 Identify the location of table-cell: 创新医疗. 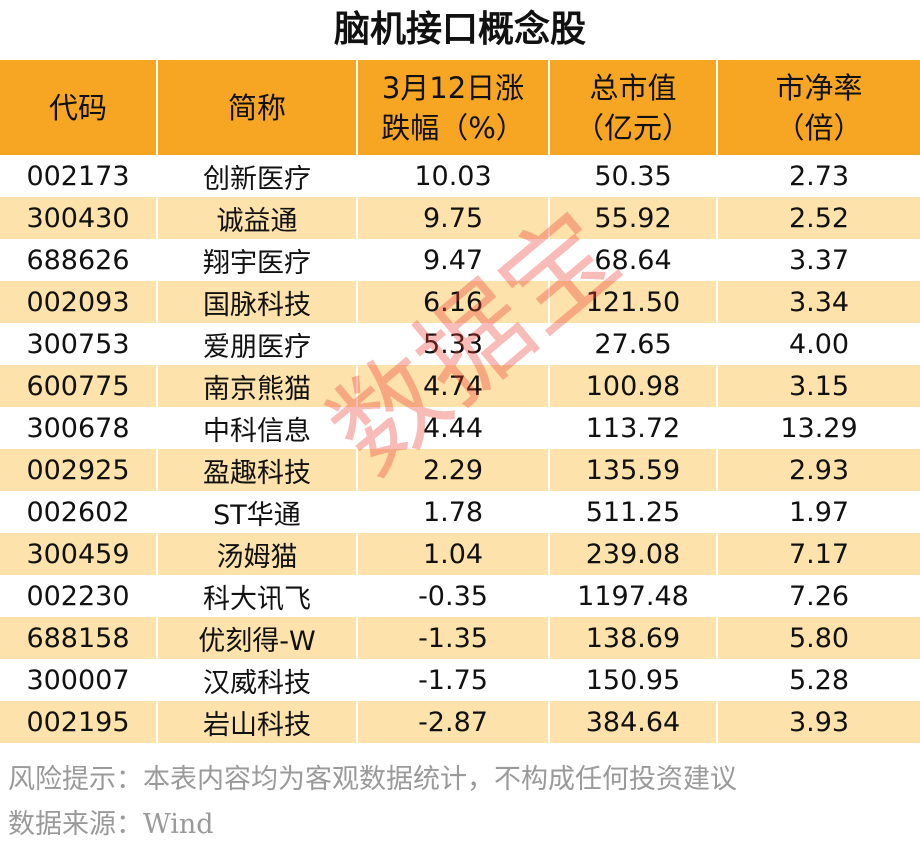
(257, 176).